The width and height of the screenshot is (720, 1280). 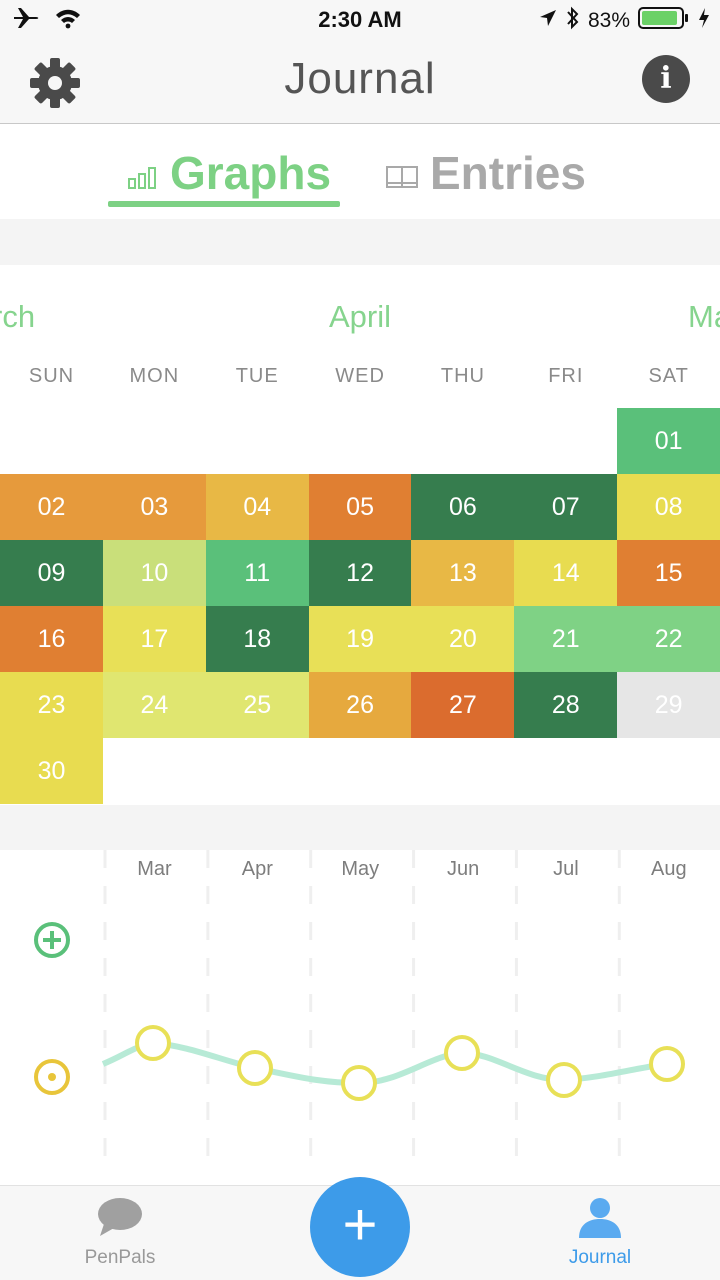 I want to click on tab-journal-label: Journal, so click(x=600, y=1257).